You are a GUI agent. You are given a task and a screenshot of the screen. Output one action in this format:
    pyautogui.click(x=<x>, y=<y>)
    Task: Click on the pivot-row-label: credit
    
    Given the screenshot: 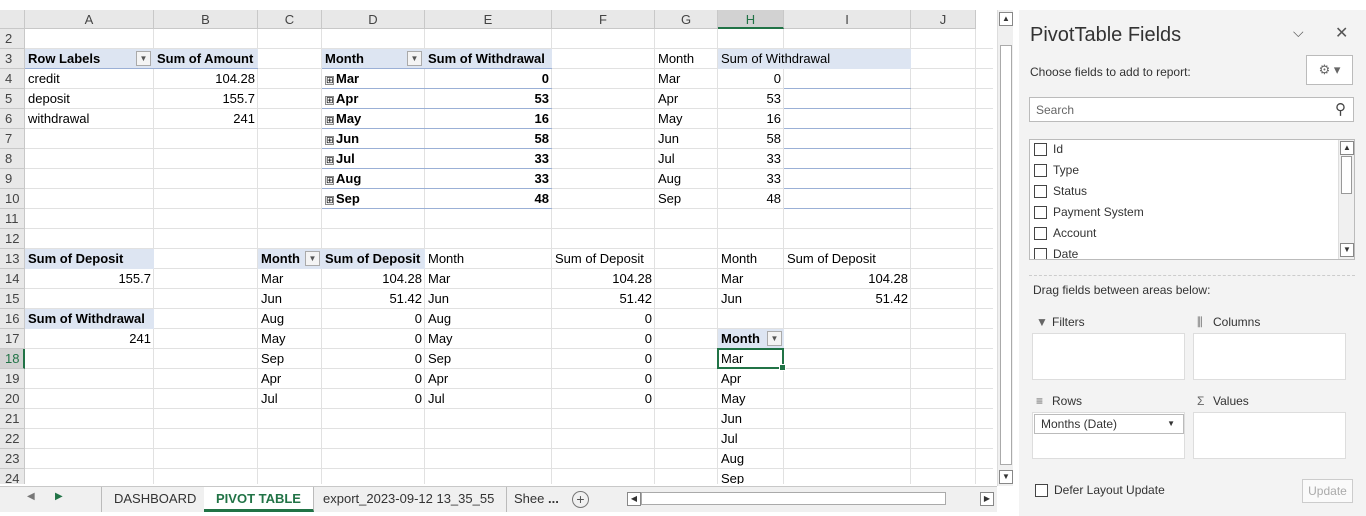 What is the action you would take?
    pyautogui.click(x=44, y=78)
    